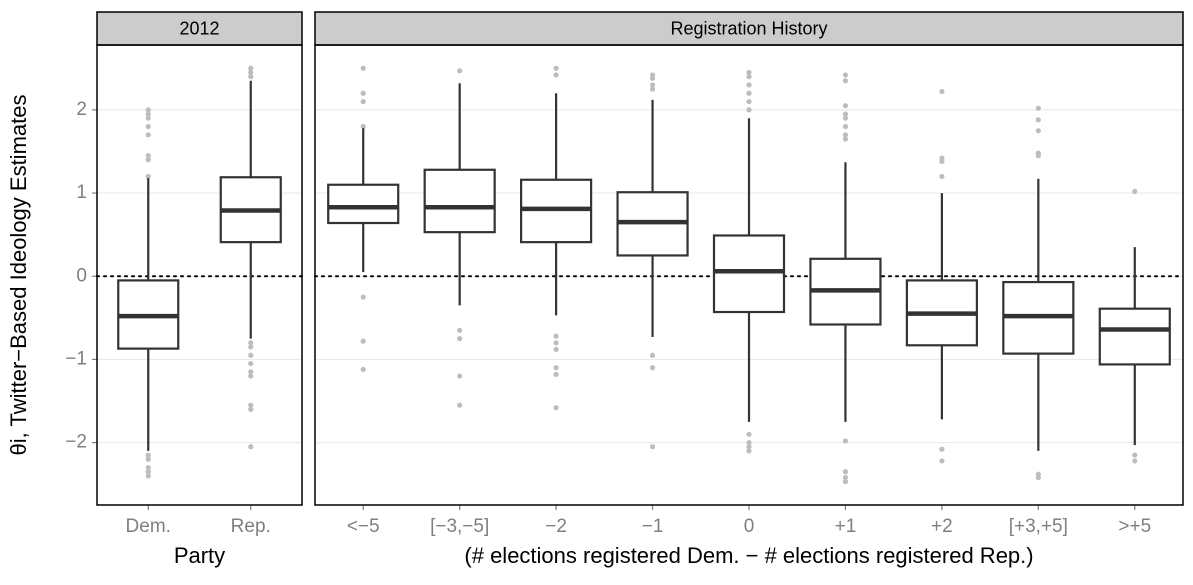 The height and width of the screenshot is (585, 1193). What do you see at coordinates (556, 526) in the screenshot?
I see `x-tick-label: −2` at bounding box center [556, 526].